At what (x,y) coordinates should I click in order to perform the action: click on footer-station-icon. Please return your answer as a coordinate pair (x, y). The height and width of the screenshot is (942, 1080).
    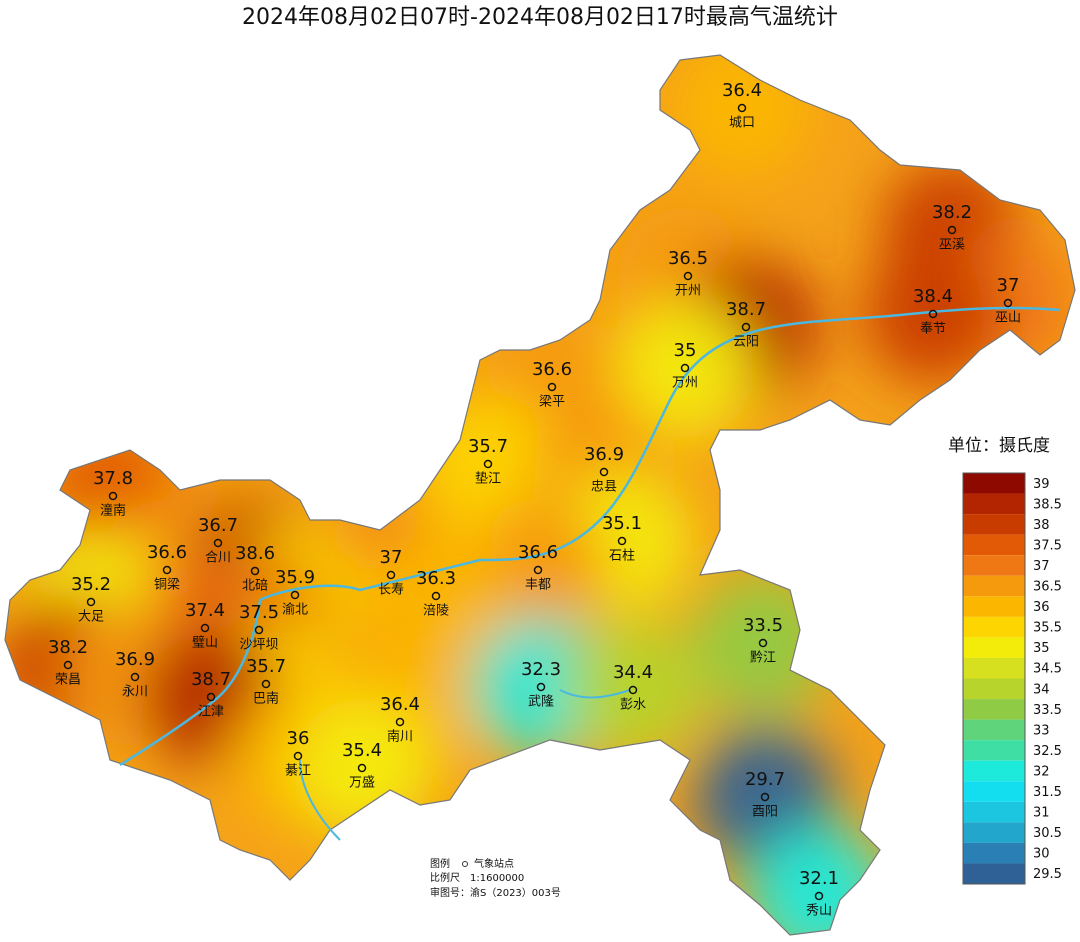
    Looking at the image, I should click on (465, 864).